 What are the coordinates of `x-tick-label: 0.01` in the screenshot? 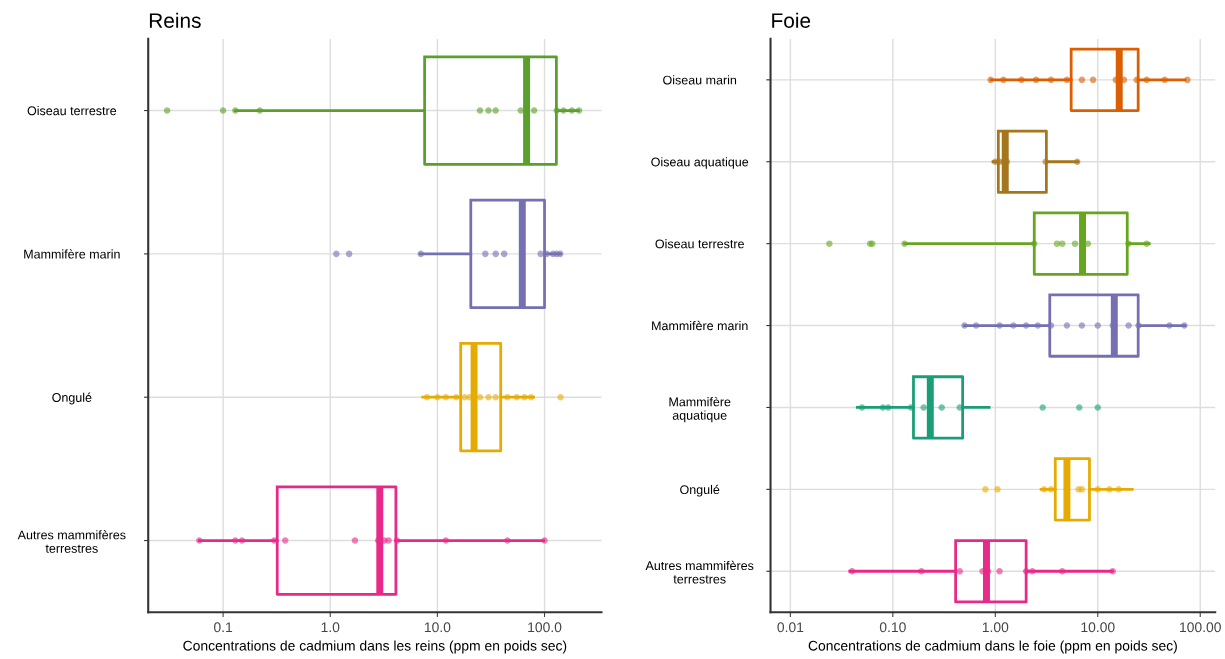 It's located at (790, 627).